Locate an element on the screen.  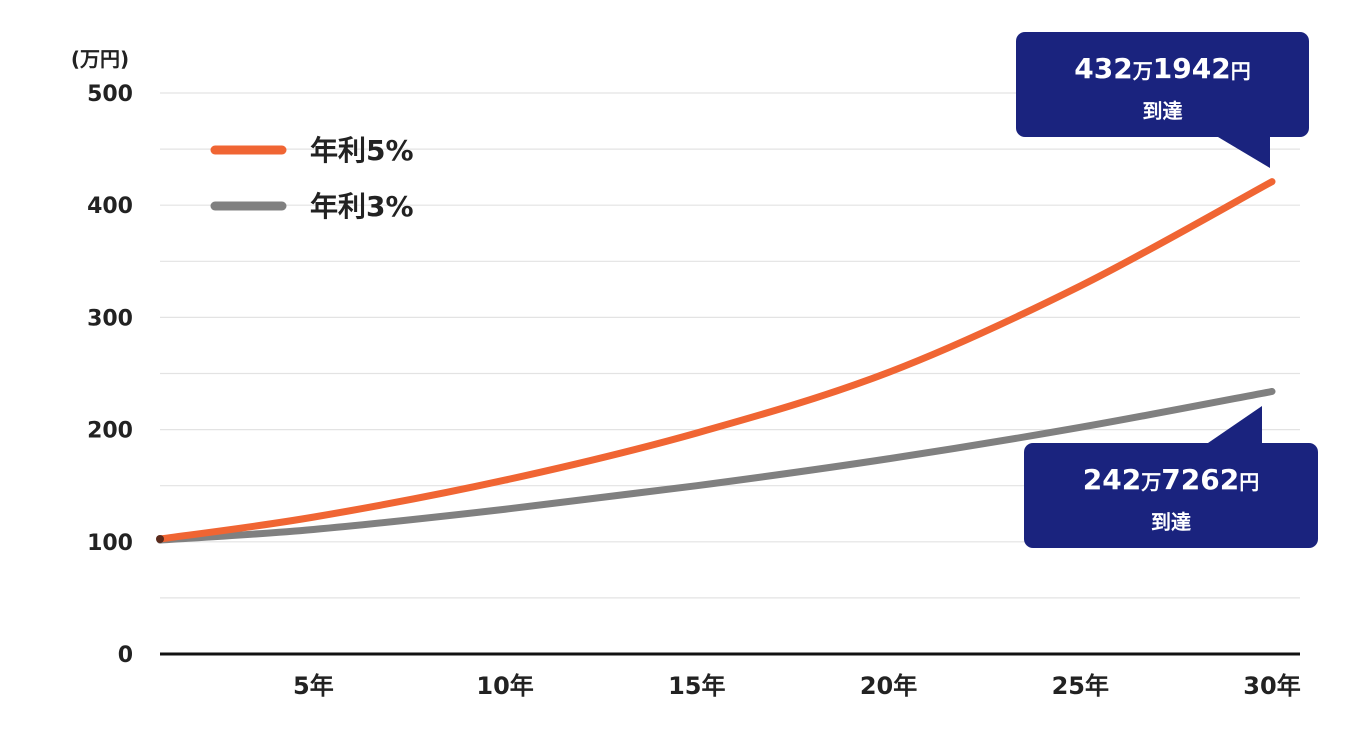
y-tick-label: 300 is located at coordinates (110, 318).